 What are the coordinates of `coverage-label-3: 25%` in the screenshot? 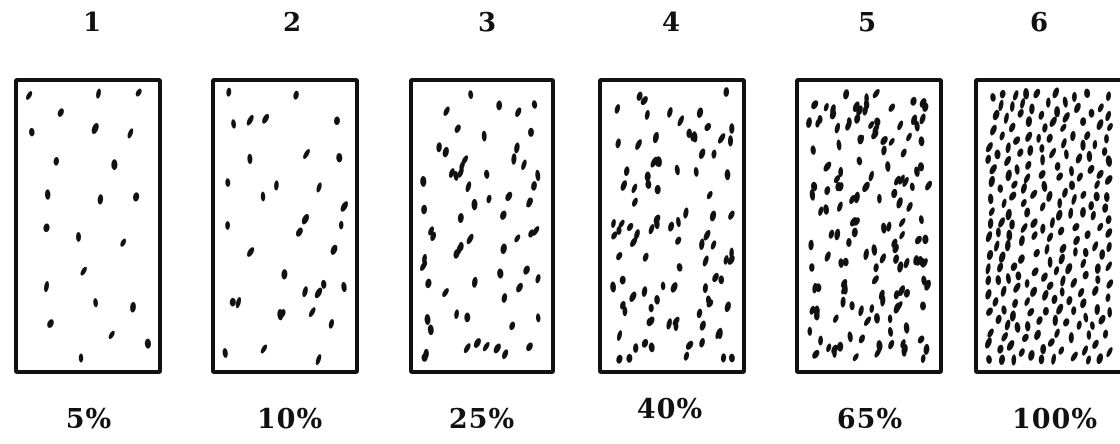 It's located at (482, 419).